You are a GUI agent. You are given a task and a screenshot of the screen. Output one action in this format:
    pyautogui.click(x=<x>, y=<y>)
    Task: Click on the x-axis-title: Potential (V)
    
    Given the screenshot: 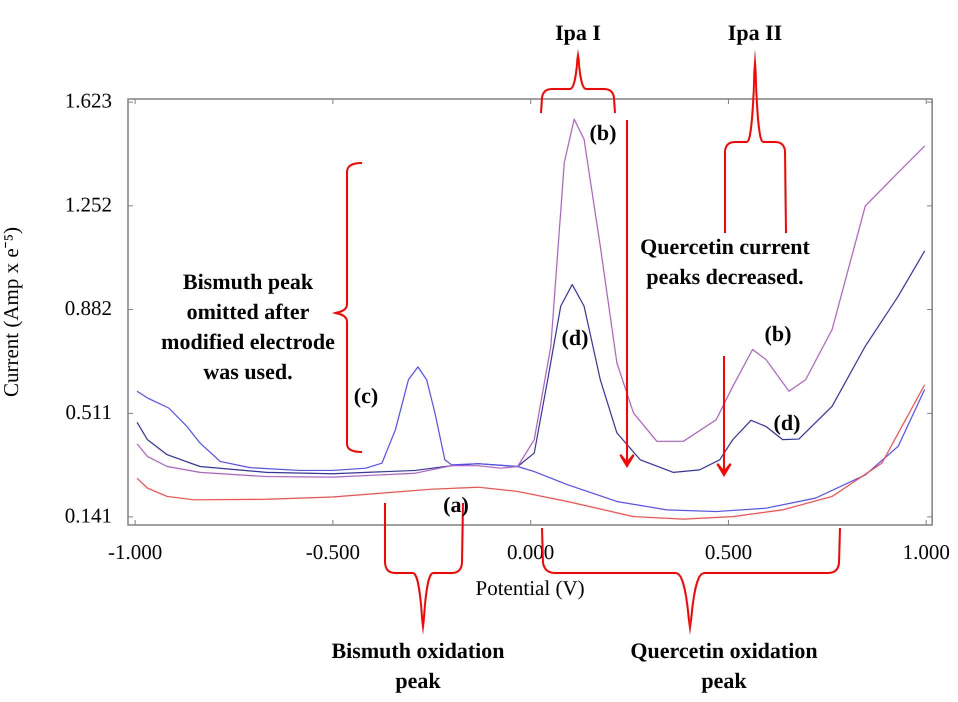 What is the action you would take?
    pyautogui.click(x=530, y=588)
    